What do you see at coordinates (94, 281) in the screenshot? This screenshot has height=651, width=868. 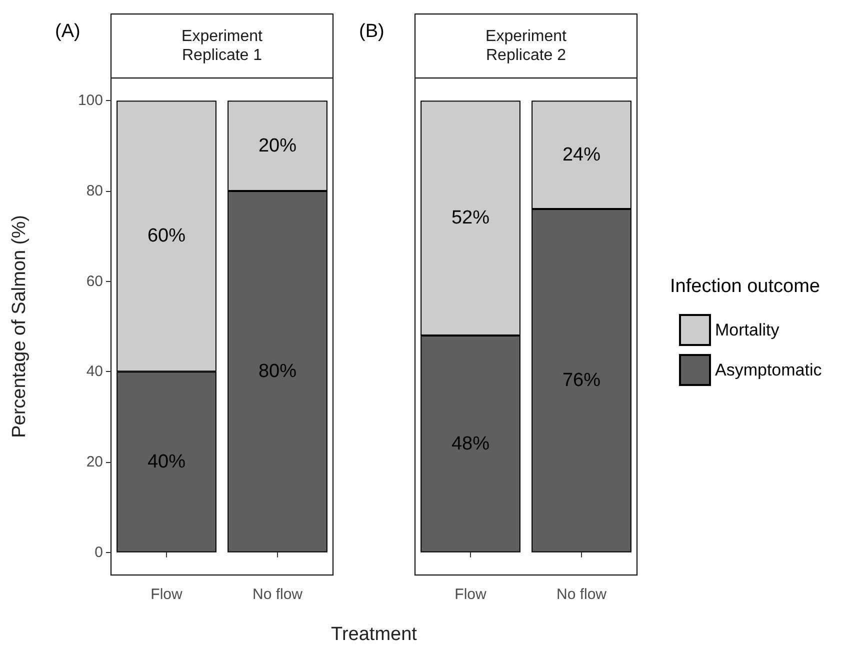 I see `y-tick-label: 60` at bounding box center [94, 281].